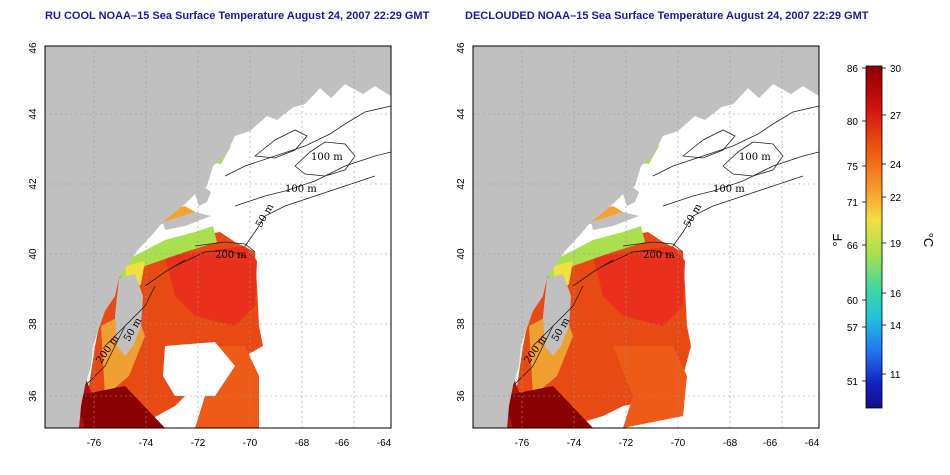 The width and height of the screenshot is (950, 475). What do you see at coordinates (853, 301) in the screenshot?
I see `colorbar-f-tick: 60` at bounding box center [853, 301].